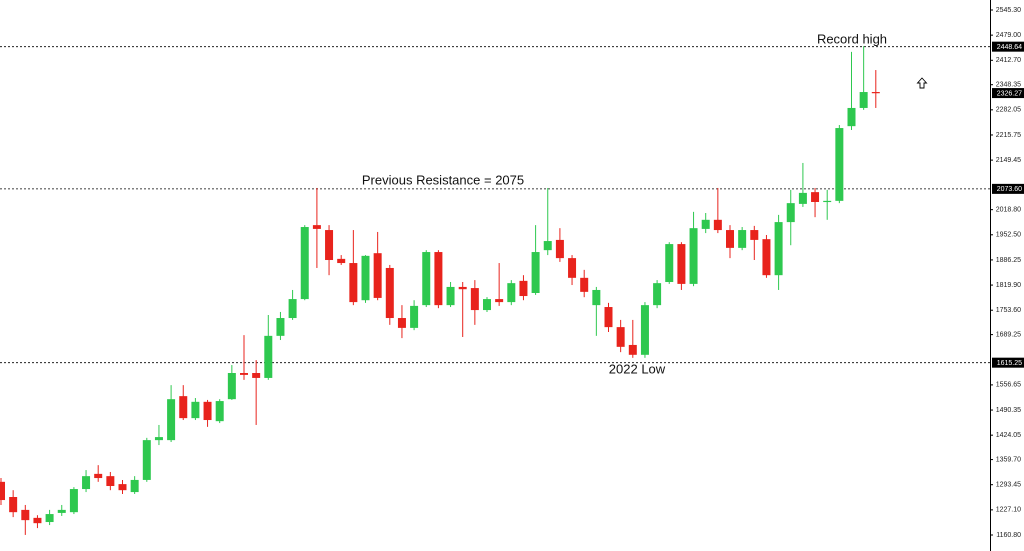  Describe the element at coordinates (1008, 385) in the screenshot. I see `y-tick-label: 1556.65` at that location.